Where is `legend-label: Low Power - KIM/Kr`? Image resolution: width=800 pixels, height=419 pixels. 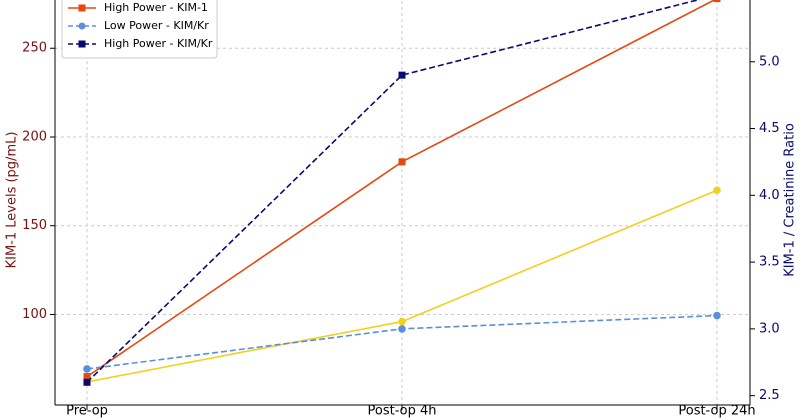 legend-label: Low Power - KIM/Kr is located at coordinates (156, 25).